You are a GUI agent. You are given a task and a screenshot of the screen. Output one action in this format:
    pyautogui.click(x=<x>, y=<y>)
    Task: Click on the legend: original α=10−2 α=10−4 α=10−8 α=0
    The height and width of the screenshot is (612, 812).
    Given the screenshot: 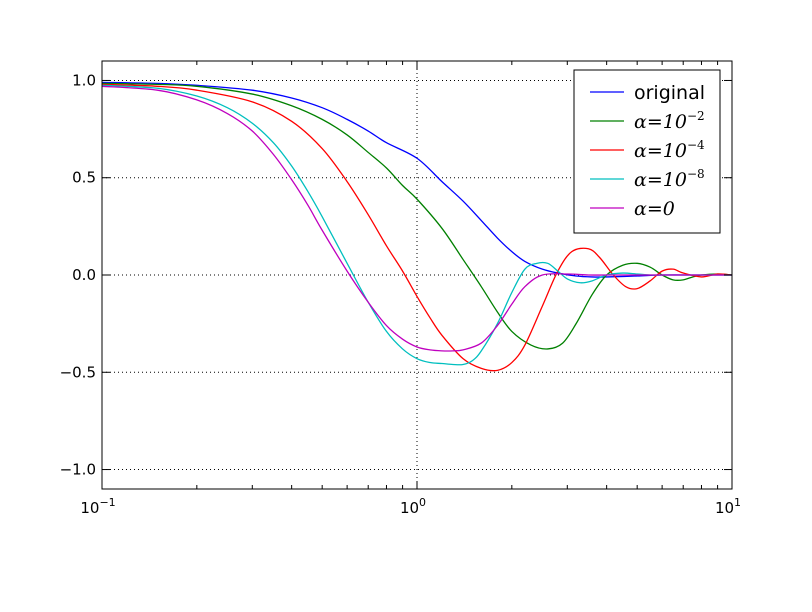 What is the action you would take?
    pyautogui.click(x=647, y=151)
    